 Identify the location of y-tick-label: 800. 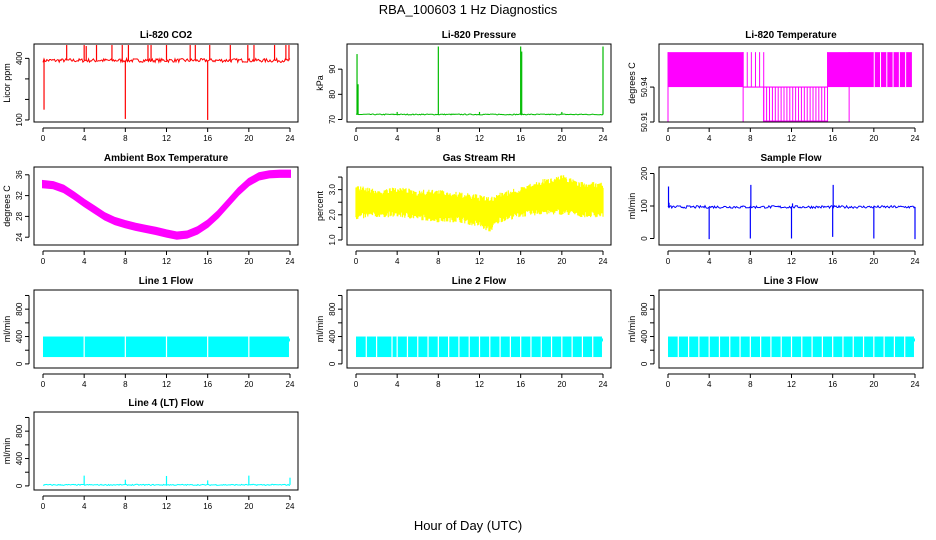
(644, 309).